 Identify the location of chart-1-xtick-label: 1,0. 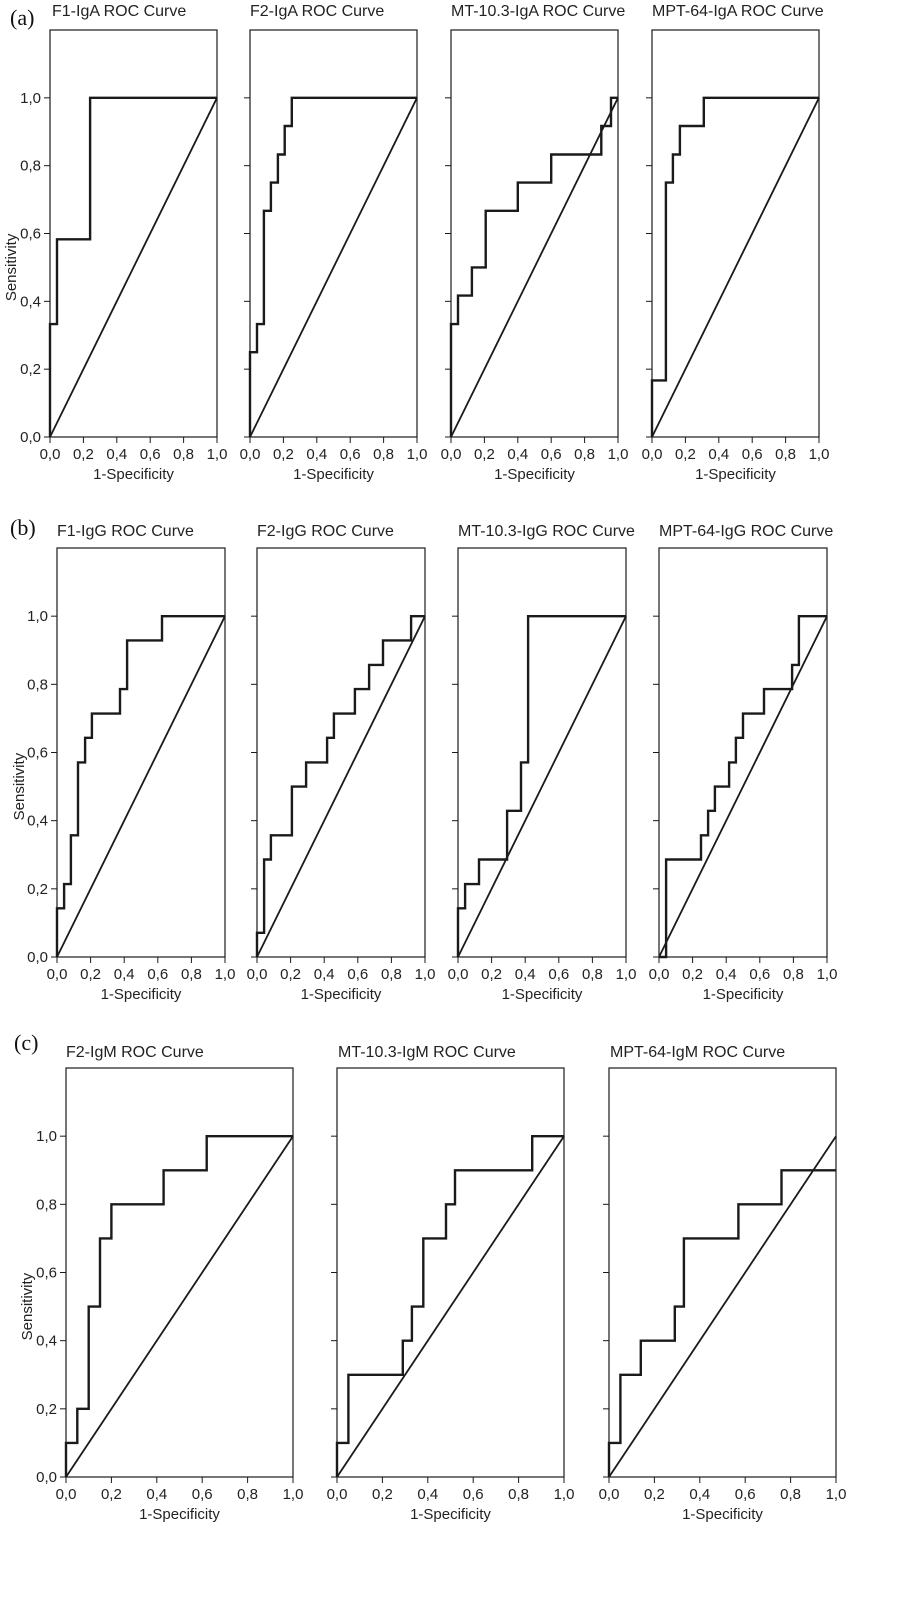
(217, 454).